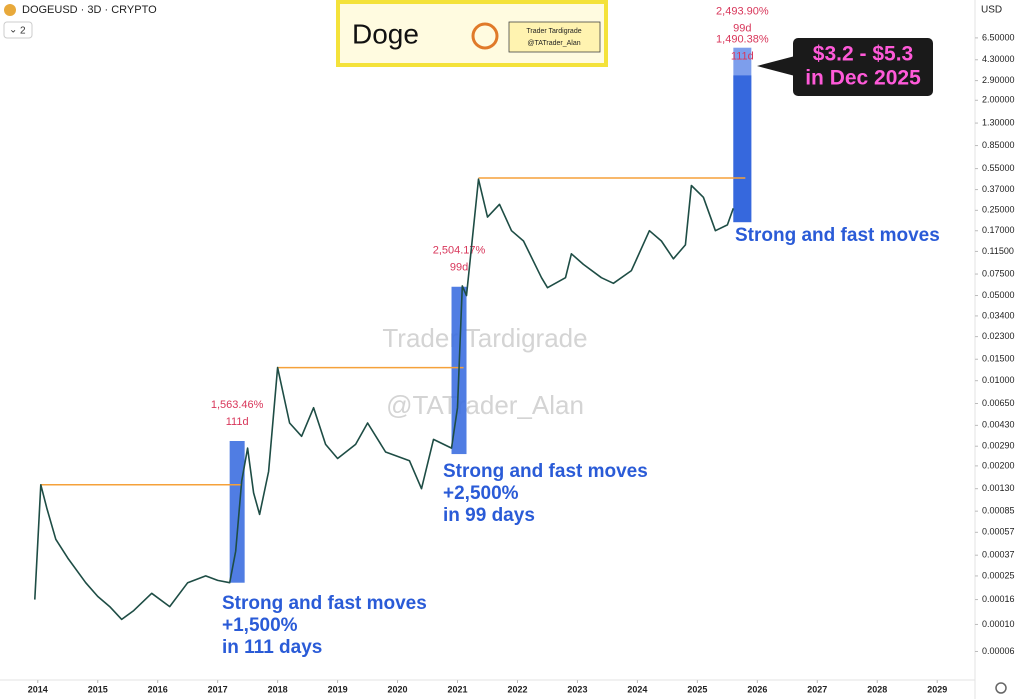 This screenshot has width=1024, height=699. I want to click on y-tick-label: 0.07500, so click(998, 273).